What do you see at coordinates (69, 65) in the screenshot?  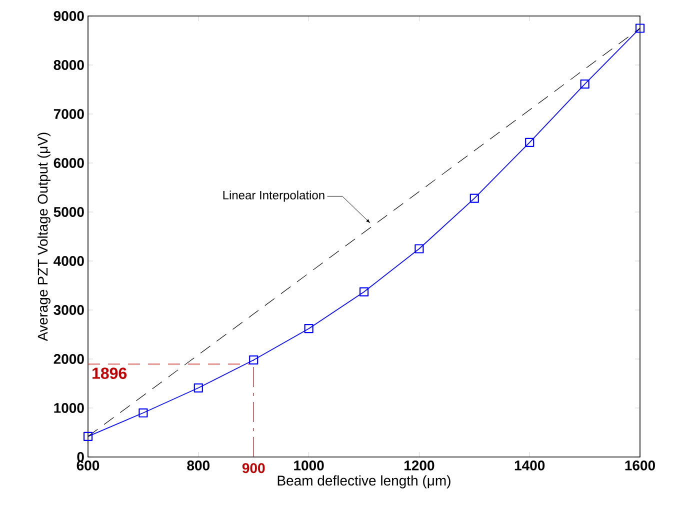 I see `y-tick-label: 8000` at bounding box center [69, 65].